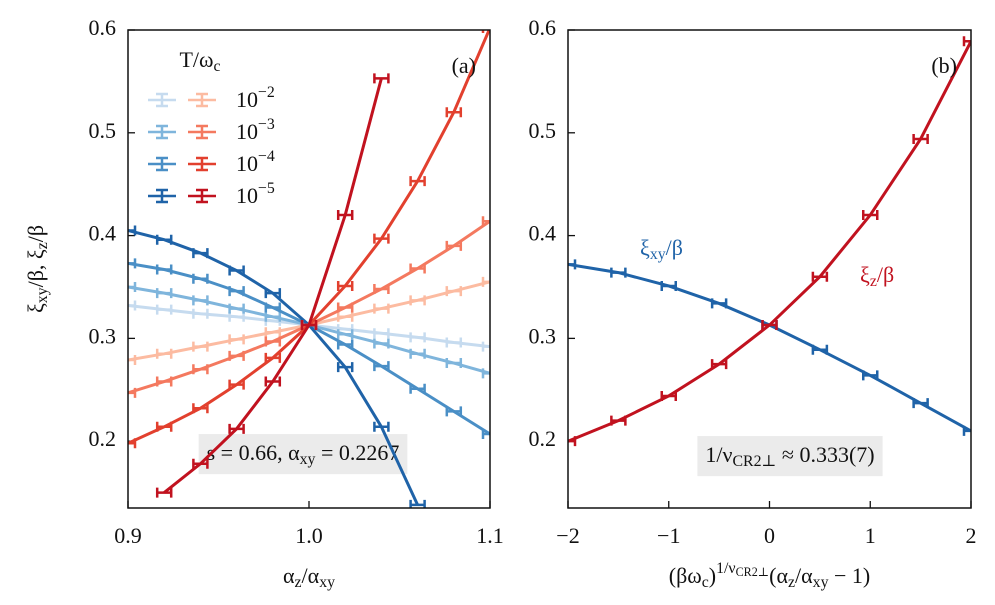 The image size is (995, 605). I want to click on legend-label: 10−3, so click(255, 130).